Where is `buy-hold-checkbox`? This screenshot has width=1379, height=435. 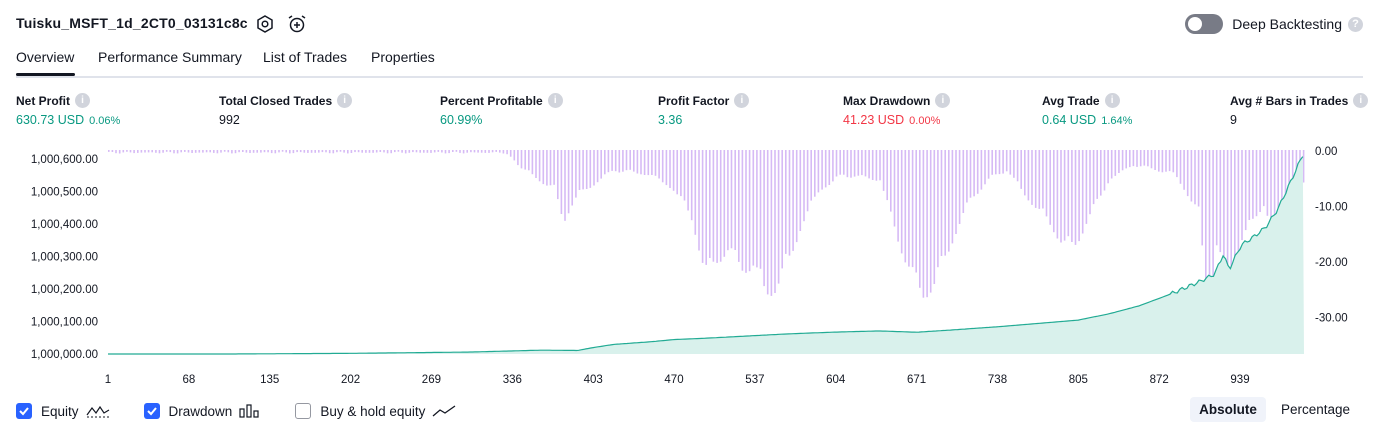 buy-hold-checkbox is located at coordinates (303, 411).